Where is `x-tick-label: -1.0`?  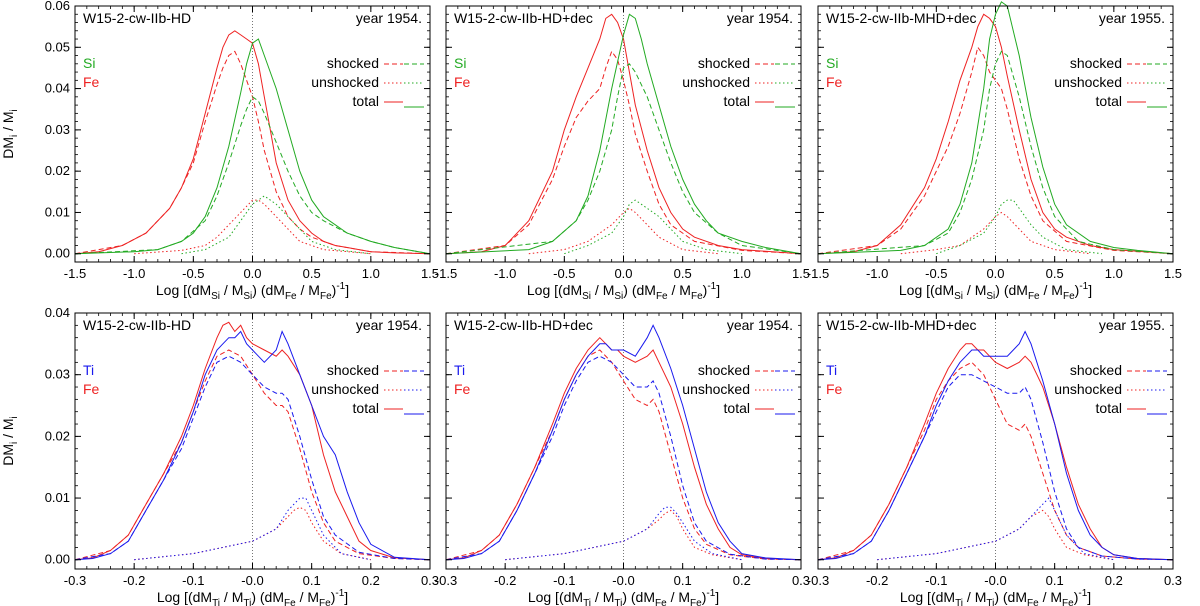 x-tick-label: -1.0 is located at coordinates (134, 273).